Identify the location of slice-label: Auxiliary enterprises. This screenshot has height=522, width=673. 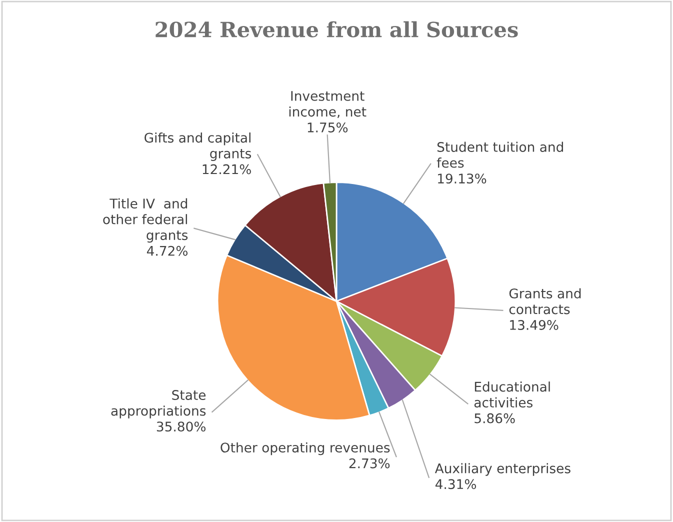
(502, 469).